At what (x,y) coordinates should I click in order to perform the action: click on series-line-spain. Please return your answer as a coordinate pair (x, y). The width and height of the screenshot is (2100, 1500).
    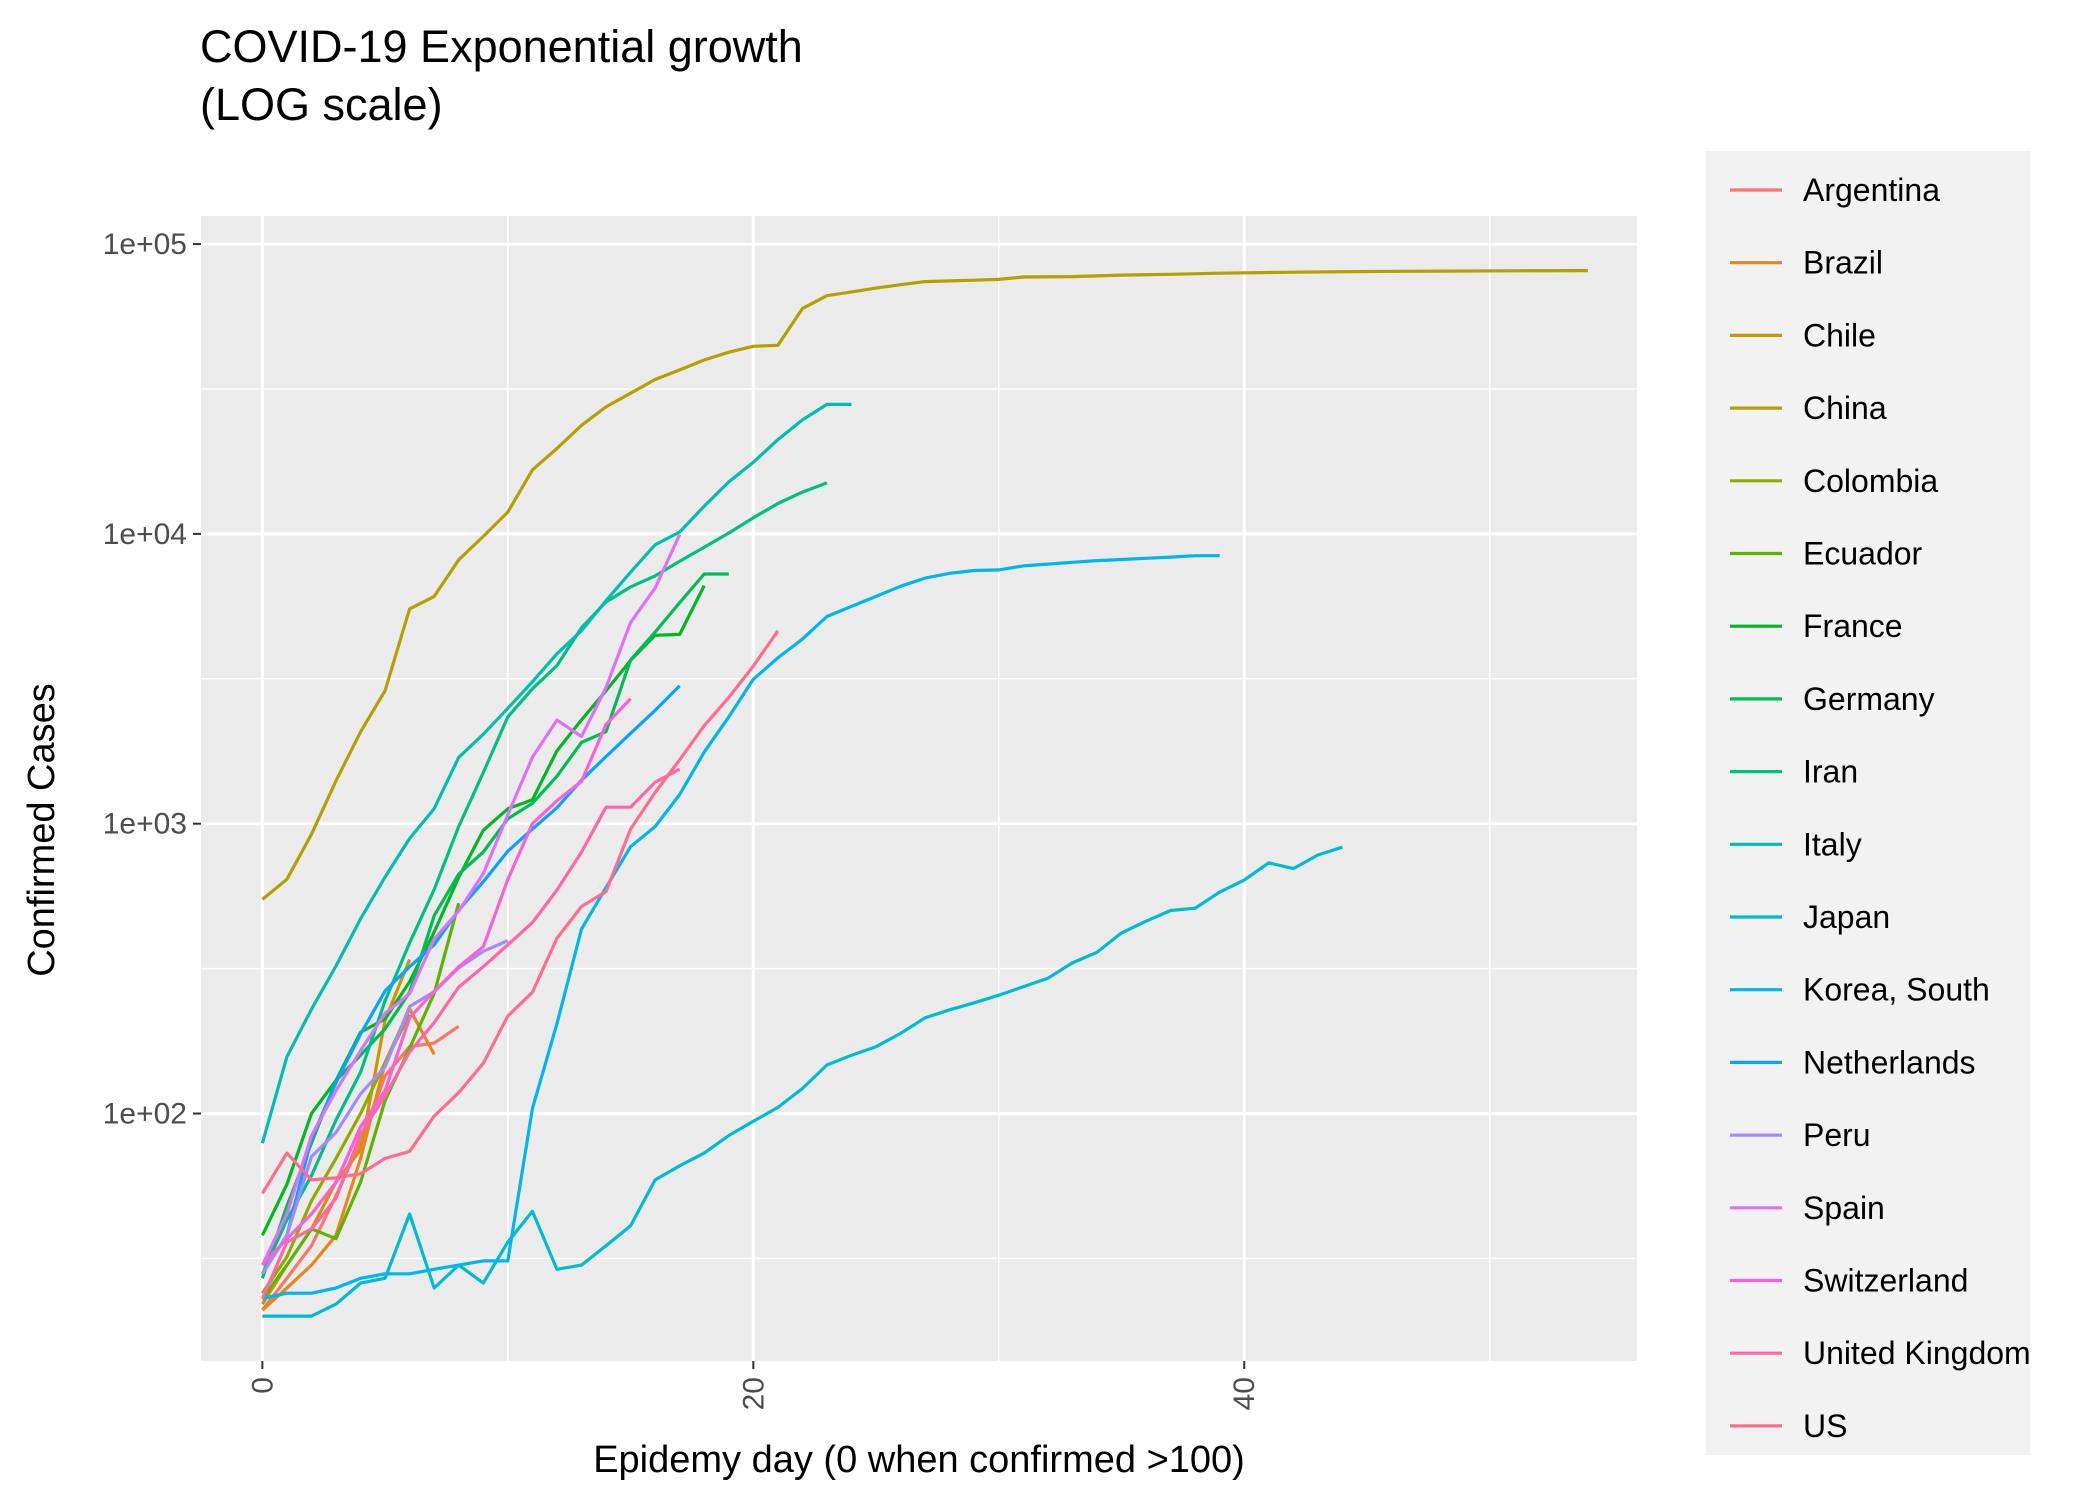
    Looking at the image, I should click on (471, 899).